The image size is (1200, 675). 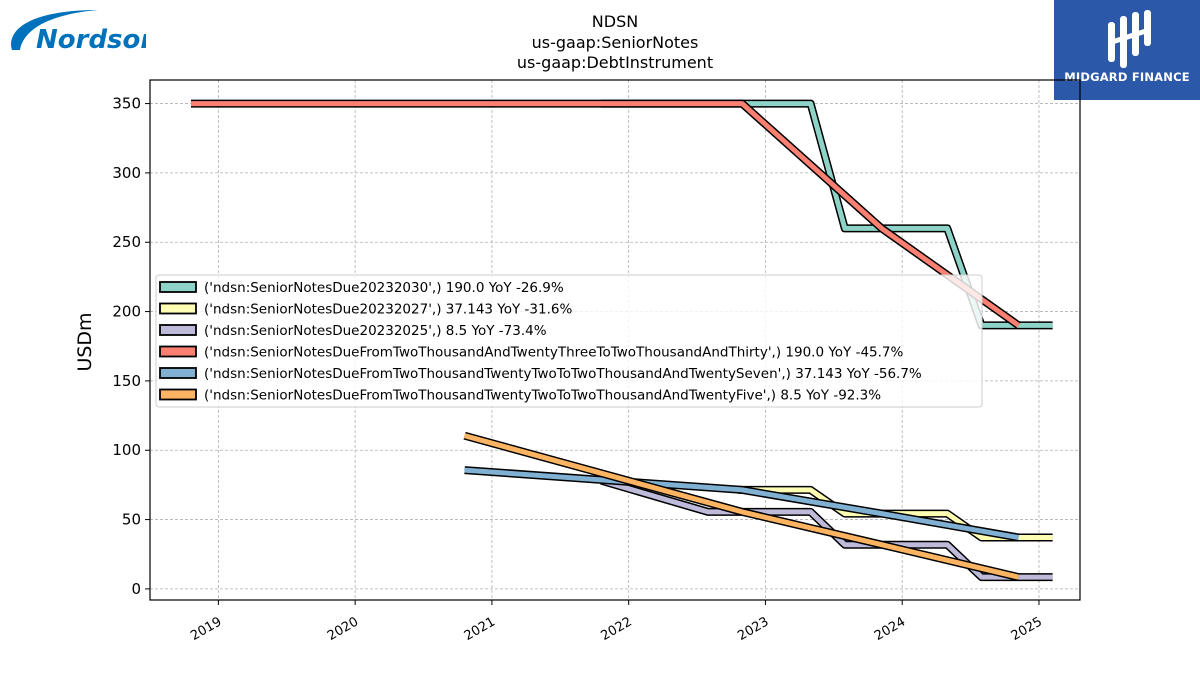 I want to click on chart-title-line-2: us-gaap:SeniorNotes, so click(x=615, y=42).